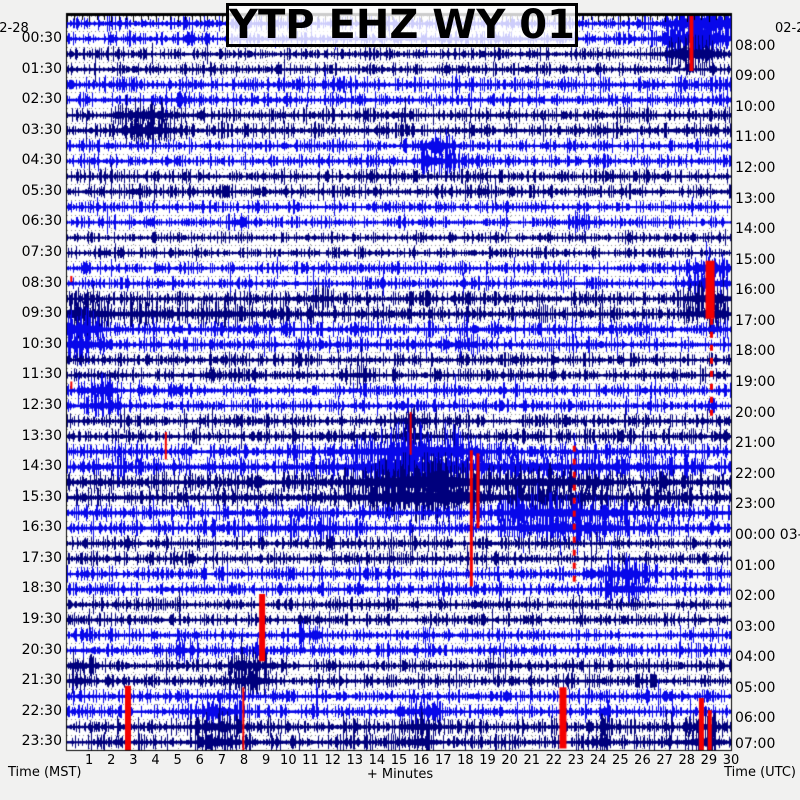 This screenshot has height=800, width=800. What do you see at coordinates (755, 443) in the screenshot?
I see `right-time-label: 21:00` at bounding box center [755, 443].